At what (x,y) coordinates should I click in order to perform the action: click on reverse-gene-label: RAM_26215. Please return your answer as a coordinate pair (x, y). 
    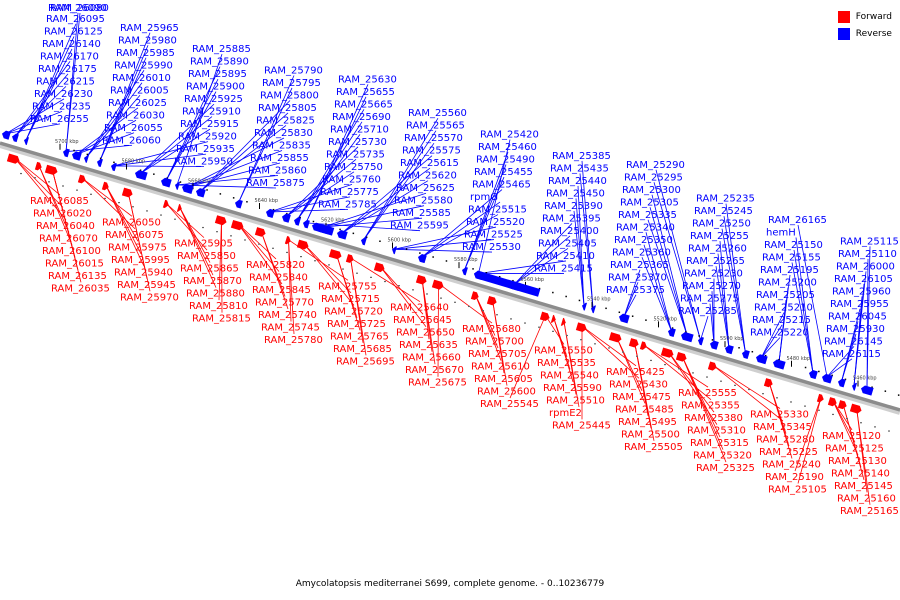
    Looking at the image, I should click on (65, 81).